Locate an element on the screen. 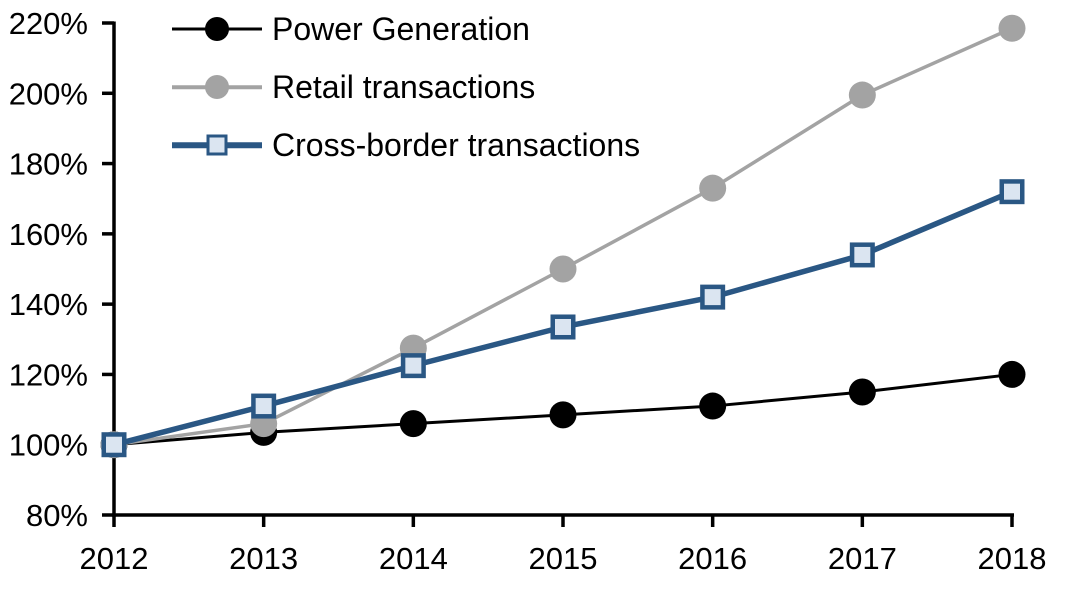  power-generation-marker-2017 is located at coordinates (862, 392).